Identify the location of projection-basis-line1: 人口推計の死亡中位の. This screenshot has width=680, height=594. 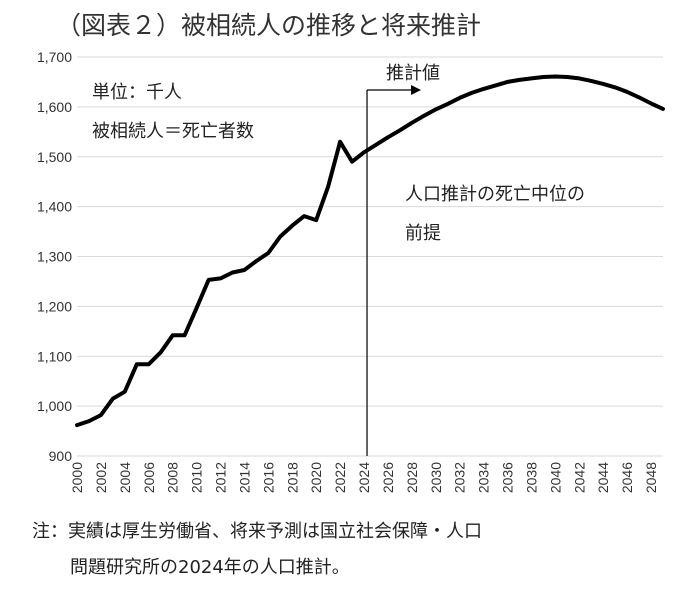
(495, 194).